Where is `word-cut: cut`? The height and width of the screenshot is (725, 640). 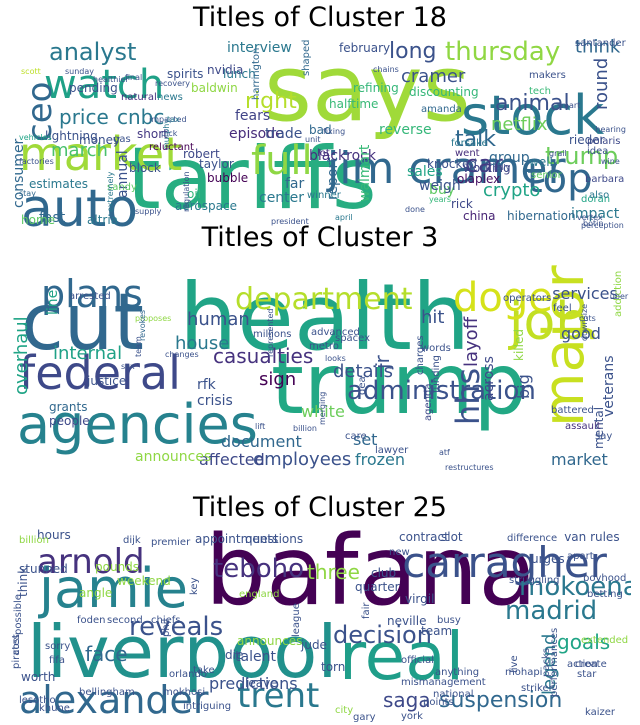
word-cut: cut is located at coordinates (82, 323).